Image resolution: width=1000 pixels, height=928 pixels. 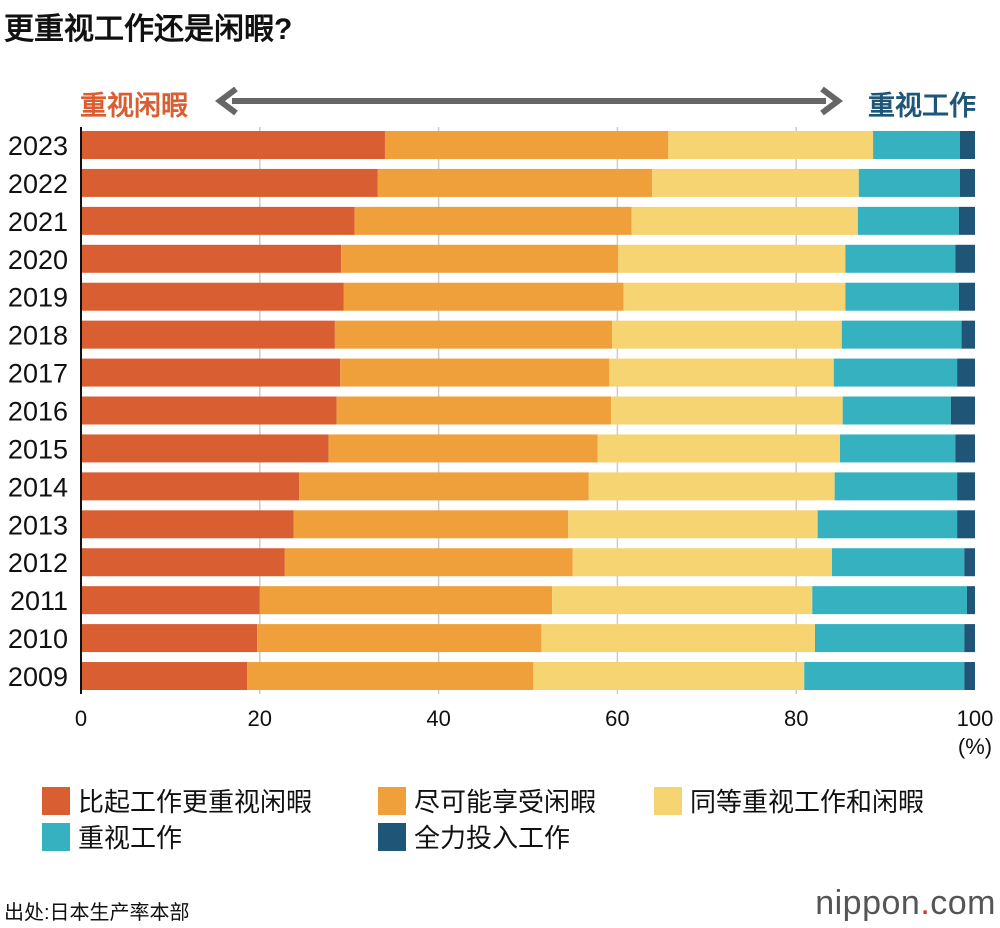 What do you see at coordinates (38, 677) in the screenshot?
I see `y-category-label: 2009` at bounding box center [38, 677].